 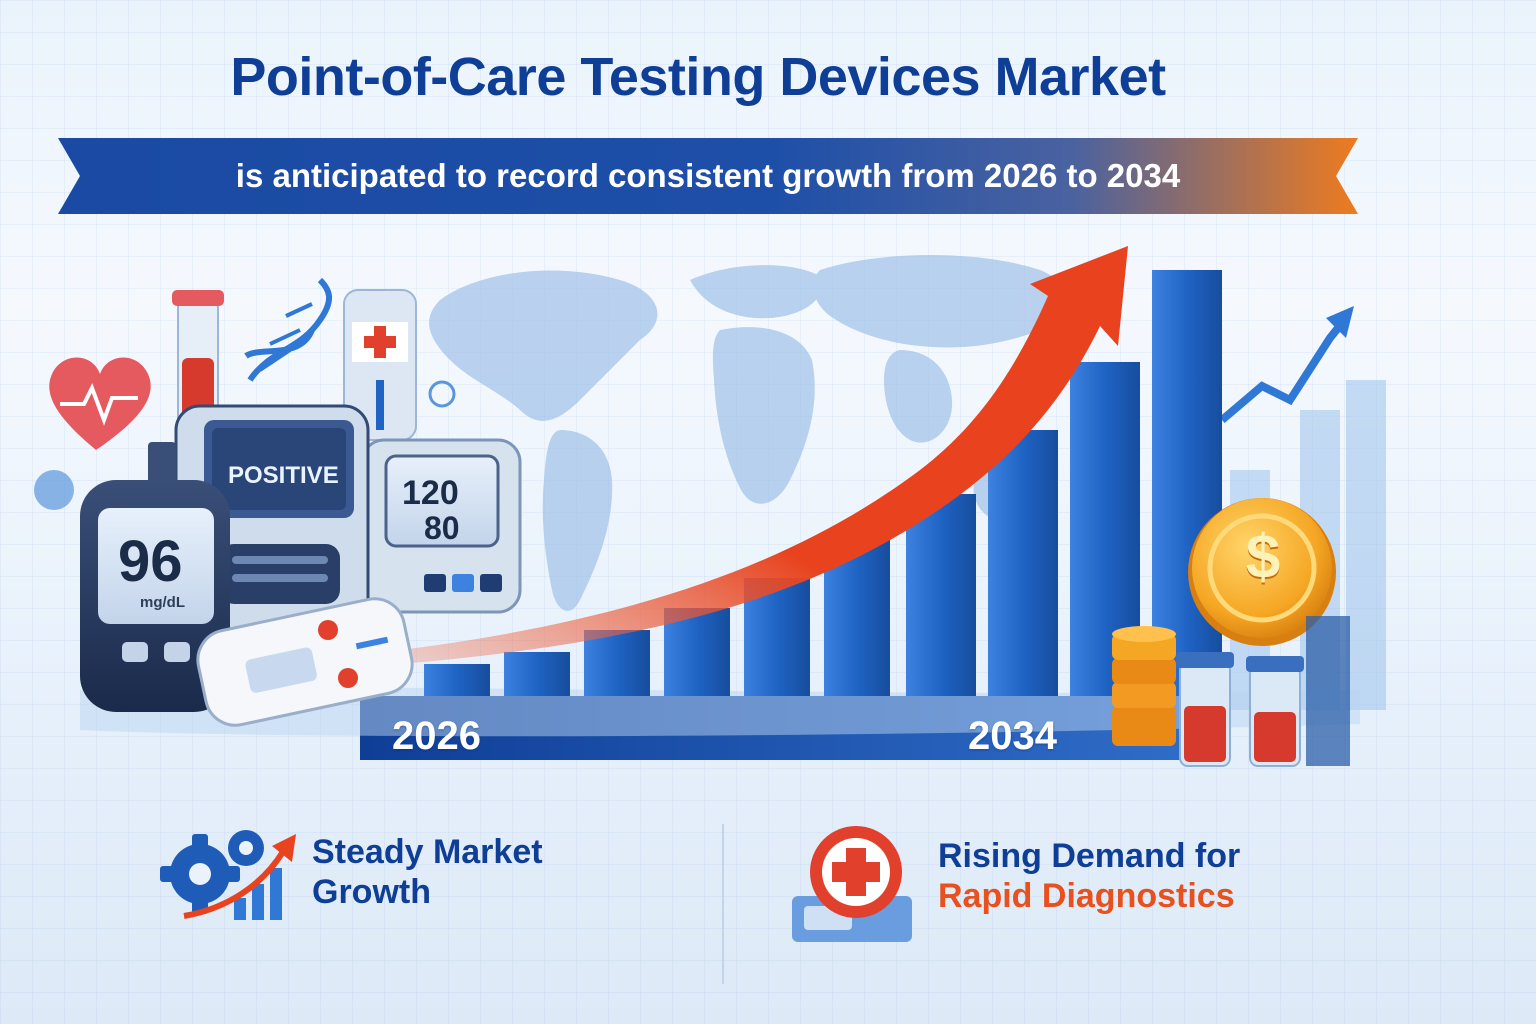 What do you see at coordinates (150, 561) in the screenshot?
I see `glucose-reading: 96` at bounding box center [150, 561].